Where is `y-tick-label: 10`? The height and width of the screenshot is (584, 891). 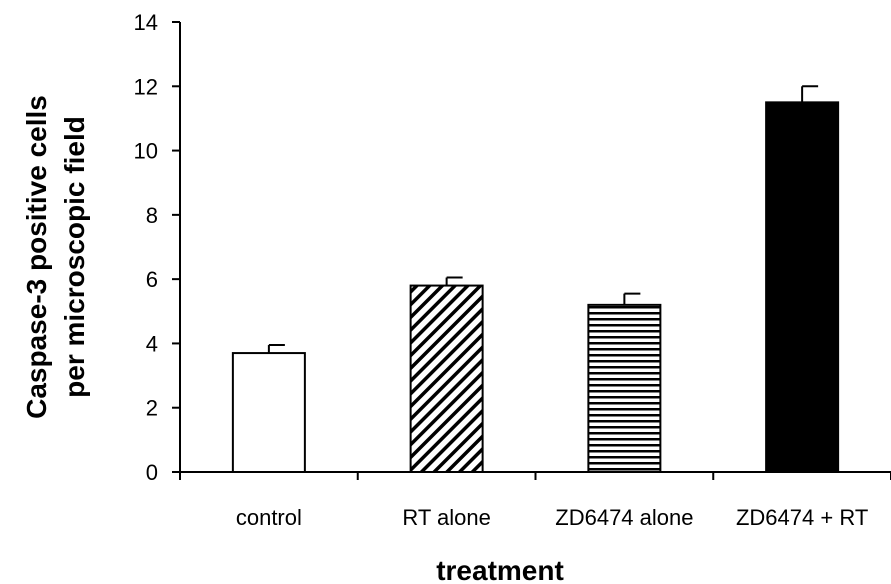 y-tick-label: 10 is located at coordinates (146, 151).